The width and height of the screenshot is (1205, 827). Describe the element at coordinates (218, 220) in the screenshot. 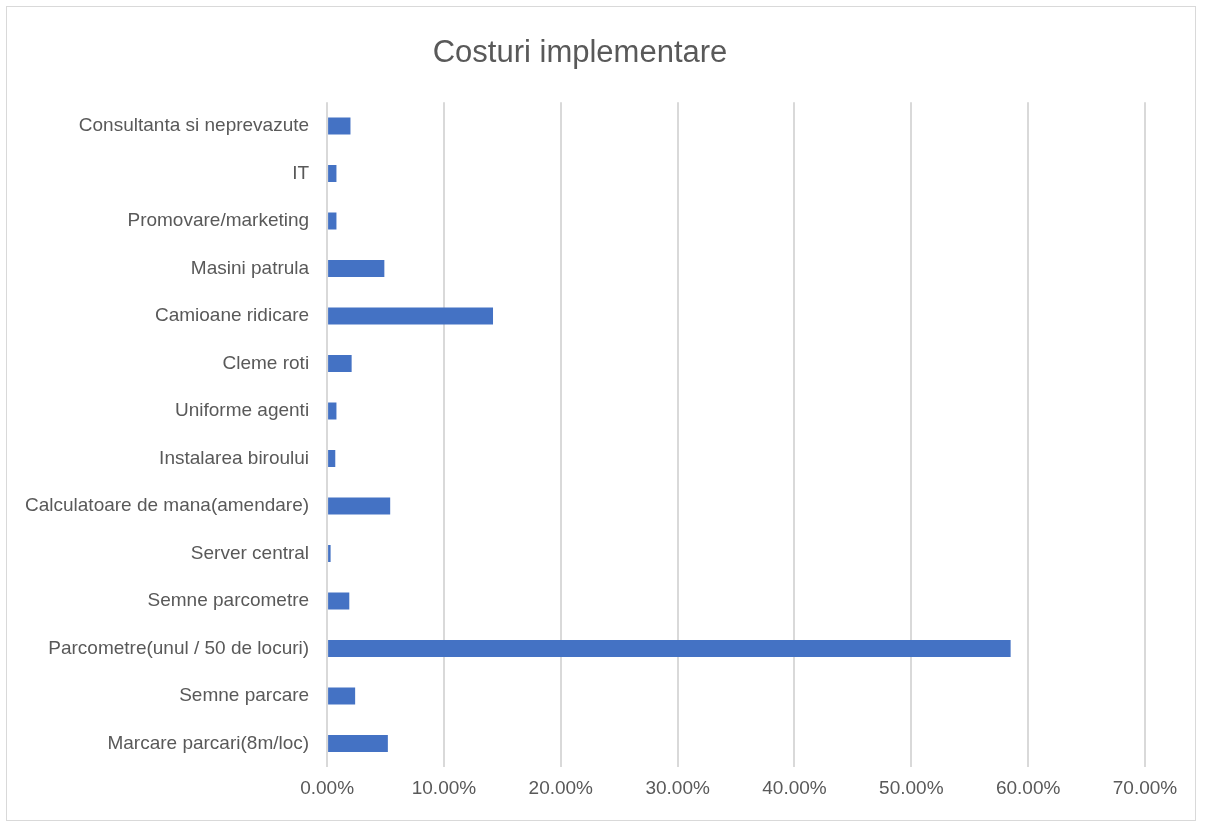

I see `y-tick-label: Promovare/marketing` at that location.